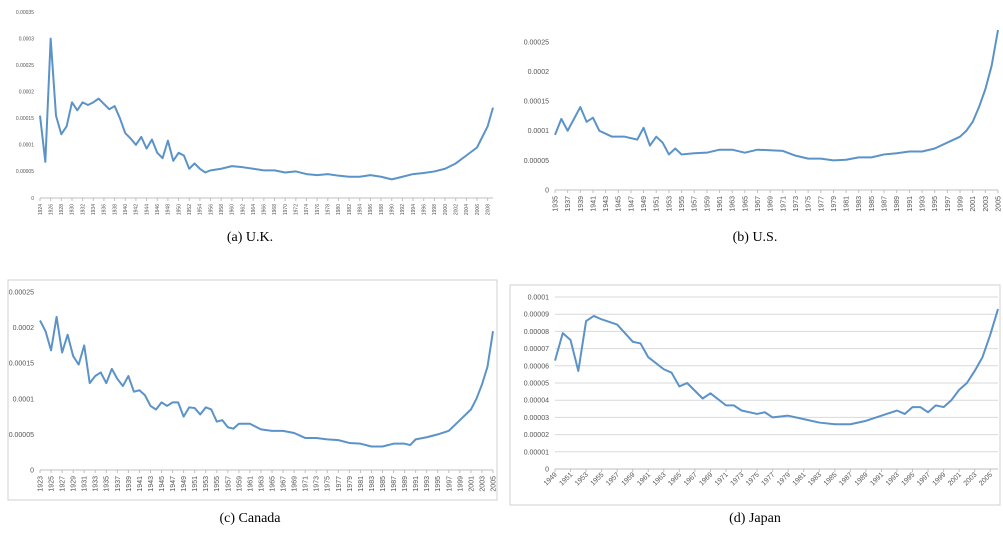  Describe the element at coordinates (435, 209) in the screenshot. I see `x-tick-label: 1998` at that location.